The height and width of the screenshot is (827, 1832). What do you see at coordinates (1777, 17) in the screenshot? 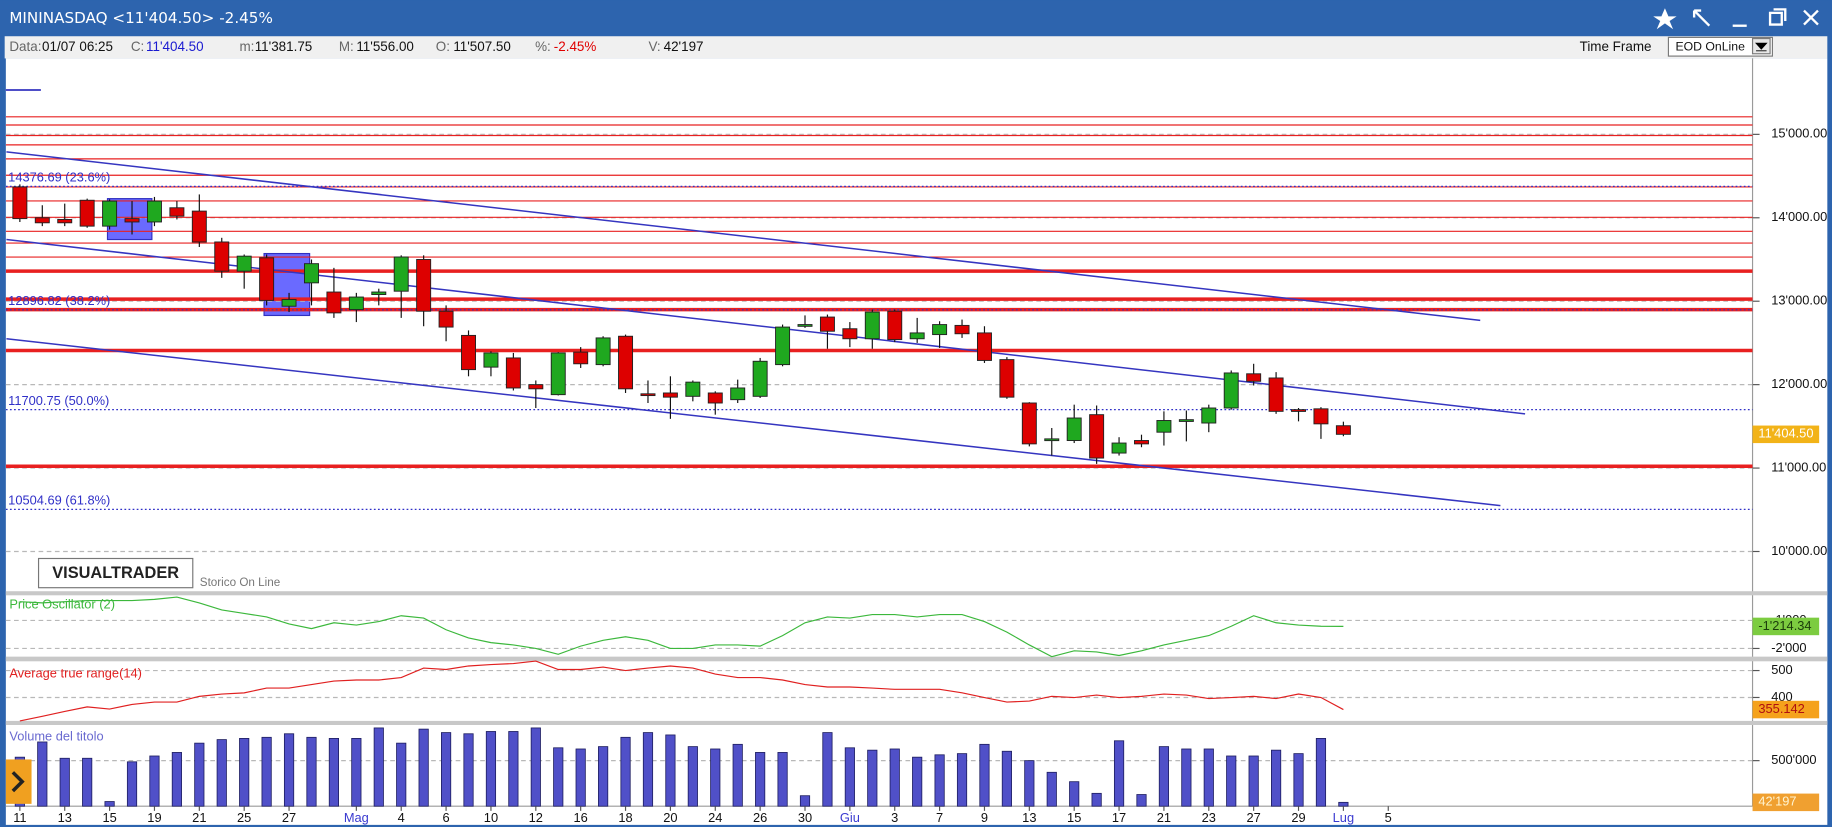
I see `restore-button` at bounding box center [1777, 17].